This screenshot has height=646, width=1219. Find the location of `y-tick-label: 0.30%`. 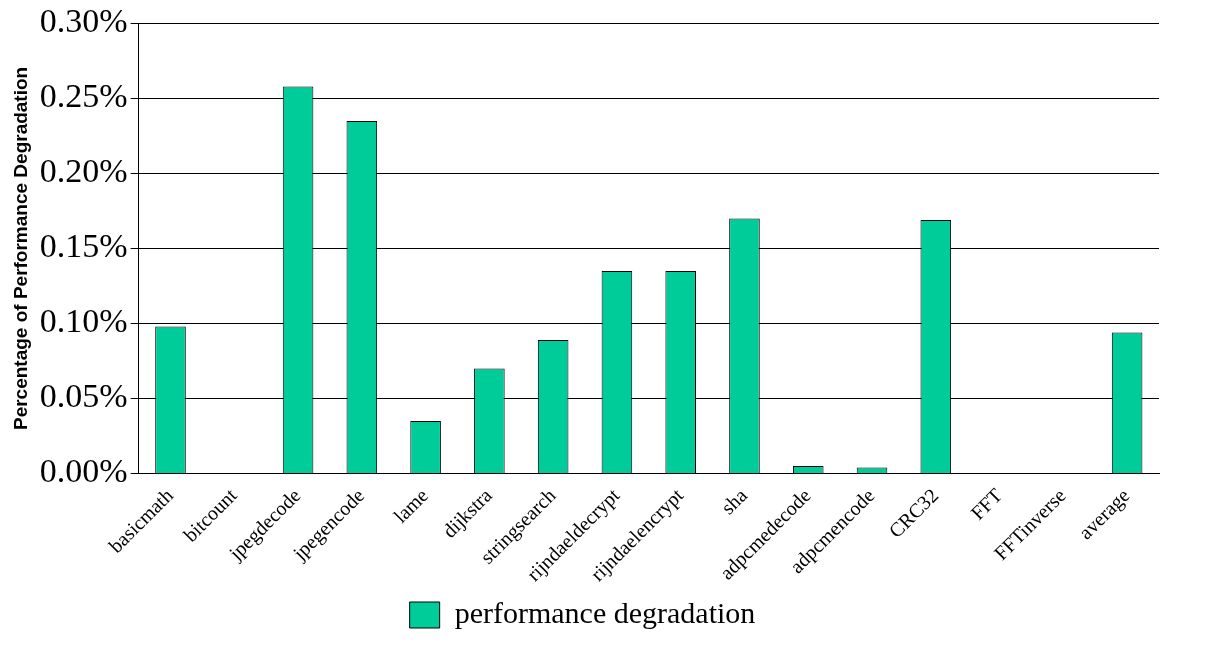

y-tick-label: 0.30% is located at coordinates (83, 21).